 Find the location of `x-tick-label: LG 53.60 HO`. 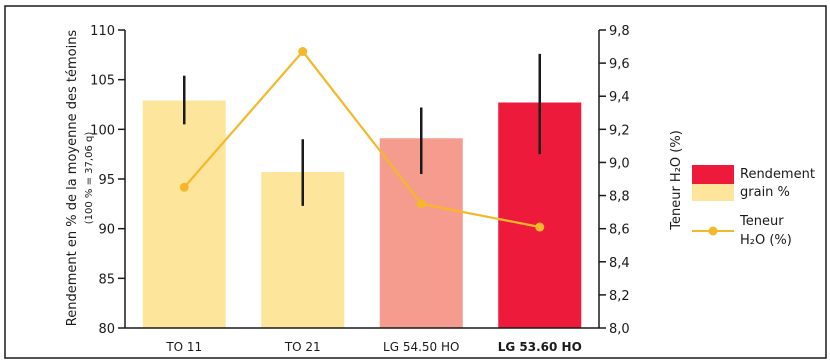

x-tick-label: LG 53.60 HO is located at coordinates (540, 347).